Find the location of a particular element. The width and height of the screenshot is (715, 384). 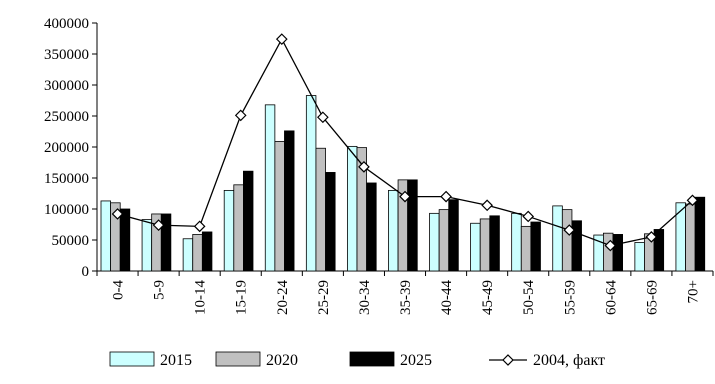

y-tick-label: 200000 is located at coordinates (66, 148).